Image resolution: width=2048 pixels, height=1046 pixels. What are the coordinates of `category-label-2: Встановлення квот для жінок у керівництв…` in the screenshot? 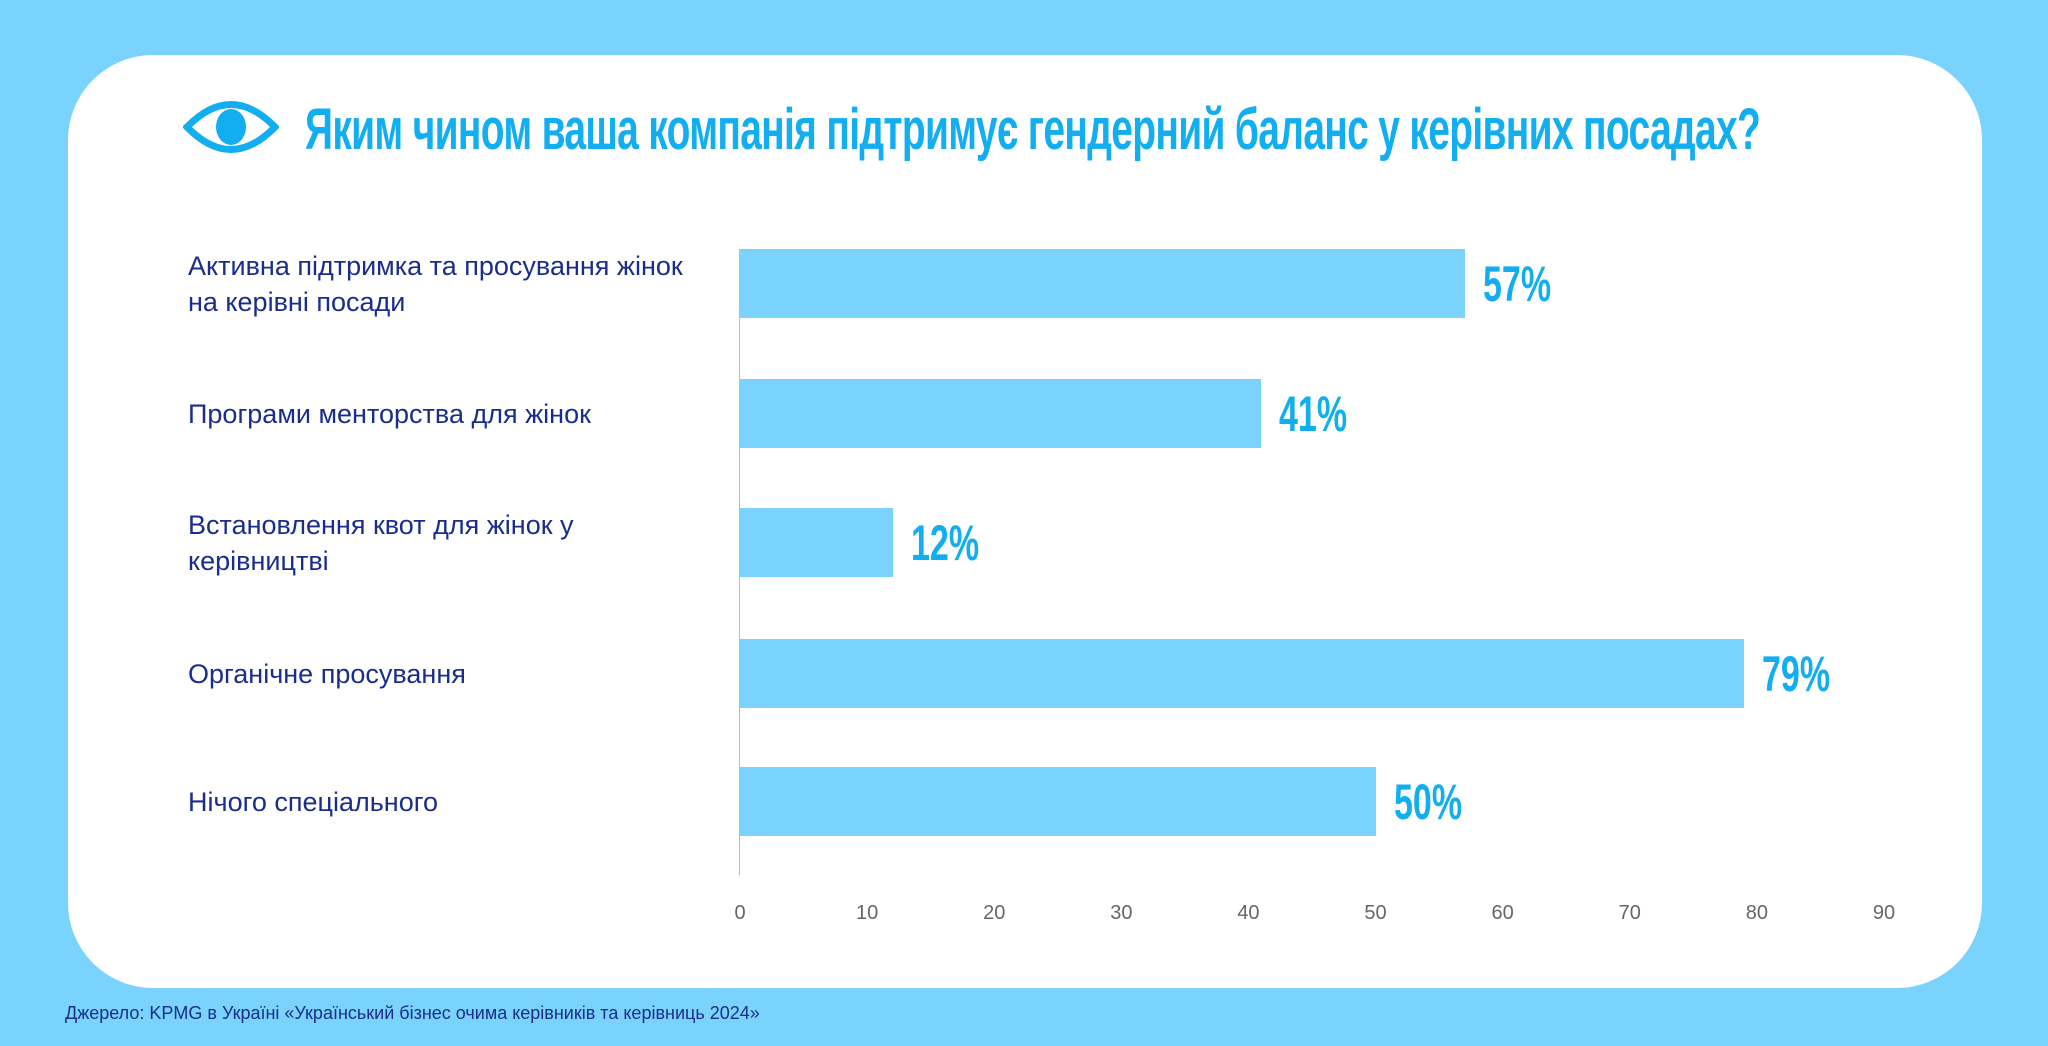 It's located at (381, 542).